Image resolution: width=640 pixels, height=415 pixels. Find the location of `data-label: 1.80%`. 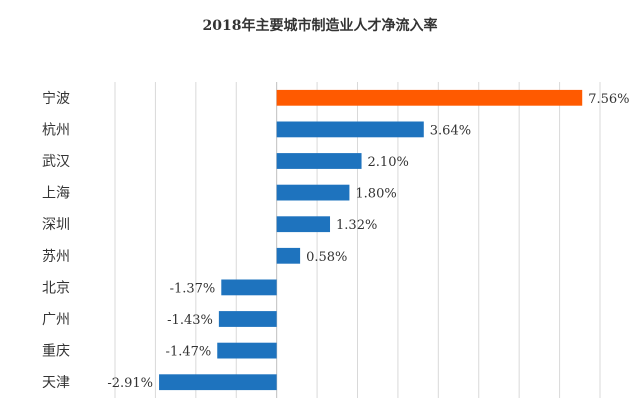

data-label: 1.80% is located at coordinates (375, 194).